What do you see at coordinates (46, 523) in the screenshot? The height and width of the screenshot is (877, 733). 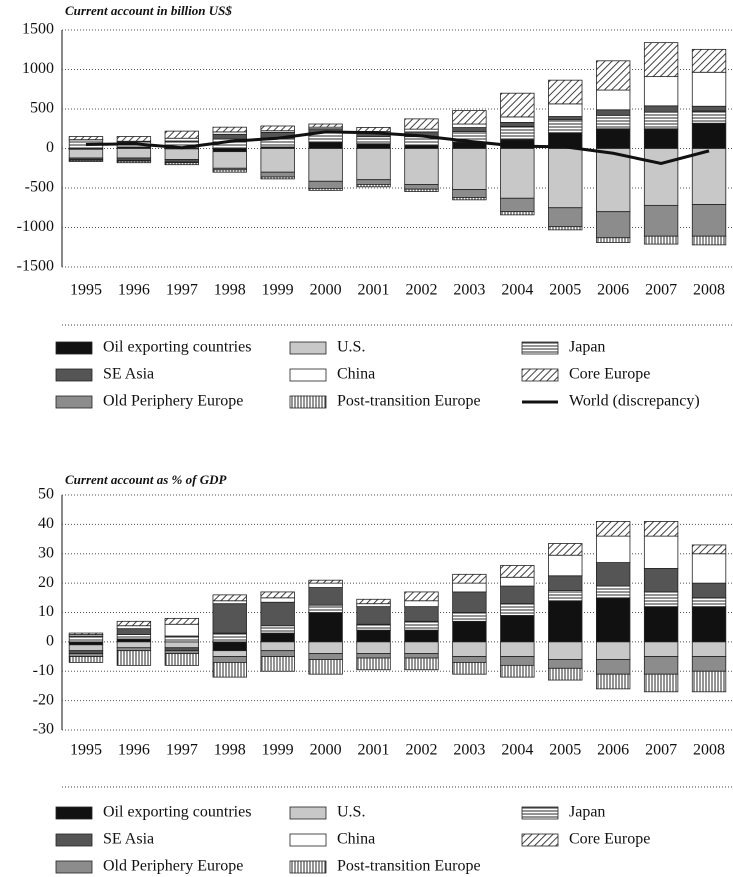 I see `y-tick-label: 40` at bounding box center [46, 523].